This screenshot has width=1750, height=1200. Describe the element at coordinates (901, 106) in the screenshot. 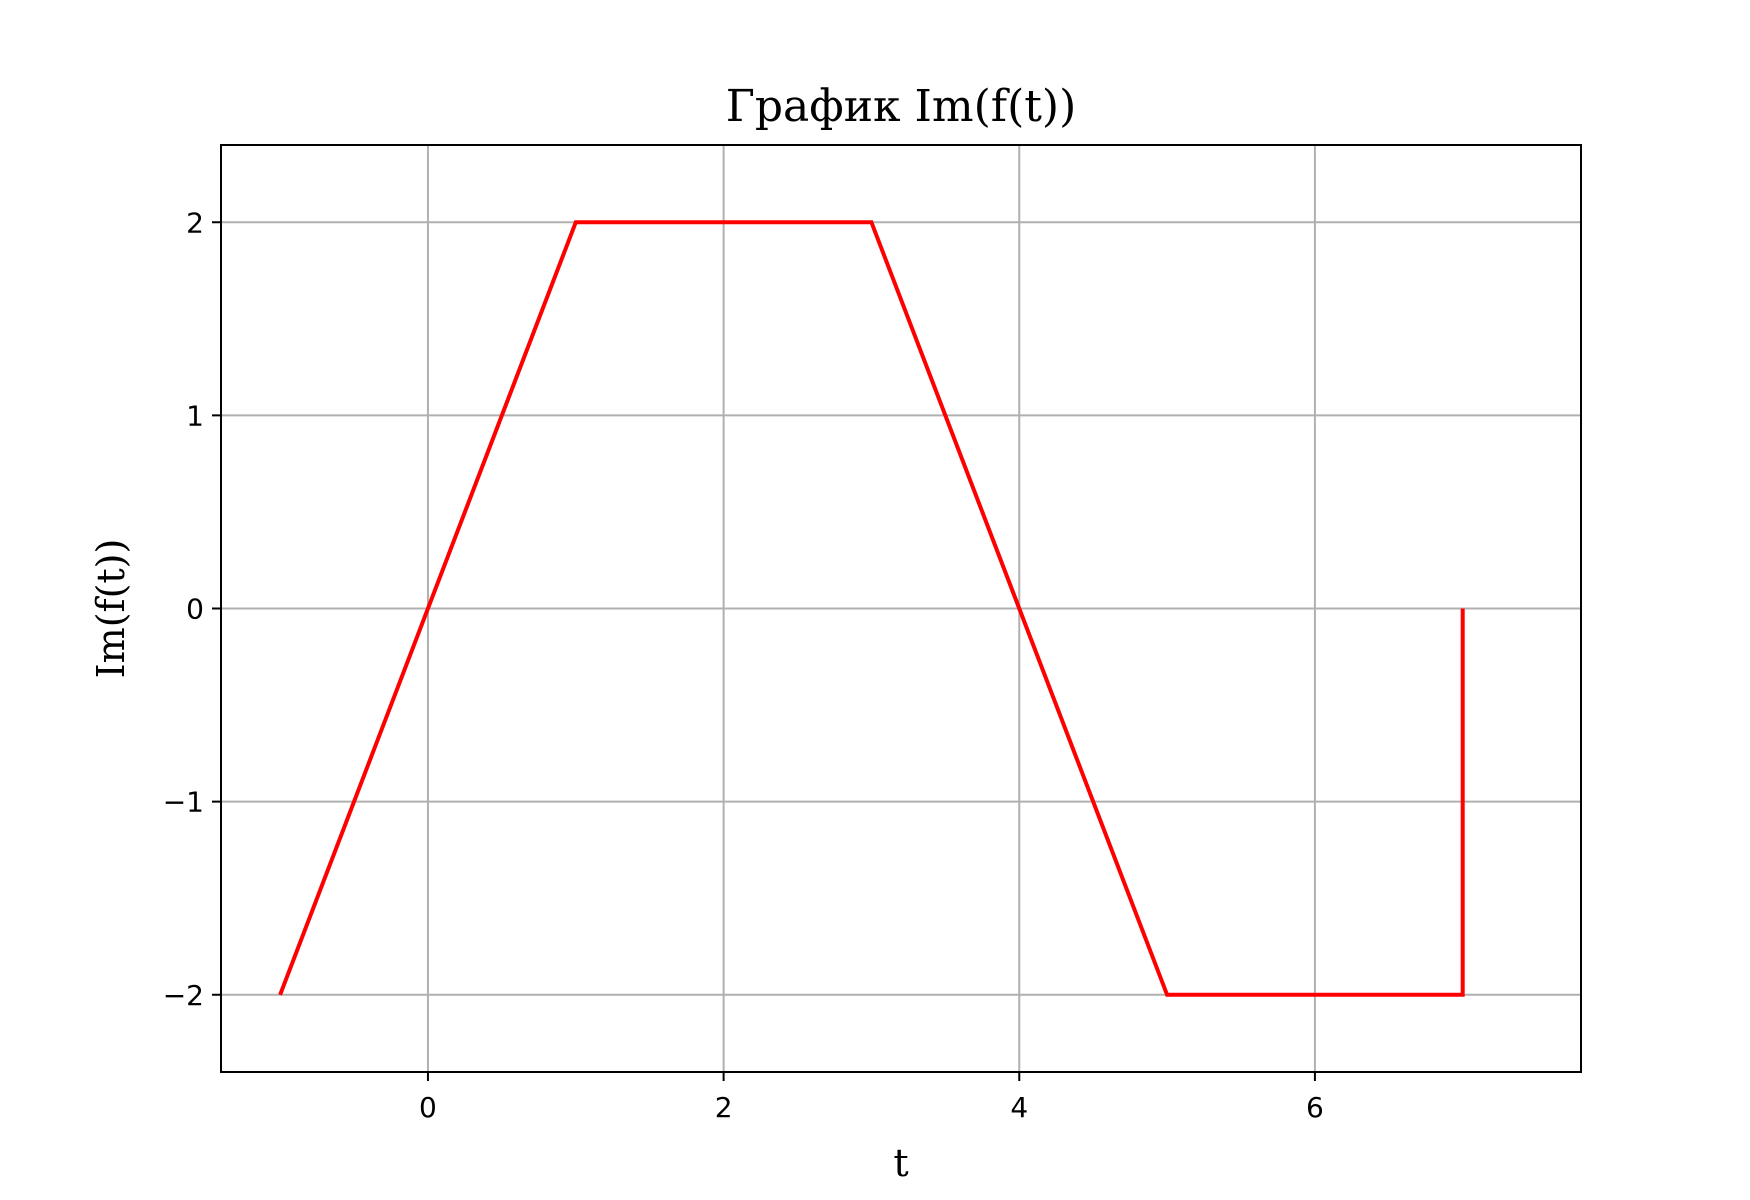

I see `chart-title: График Im(f(t))` at that location.